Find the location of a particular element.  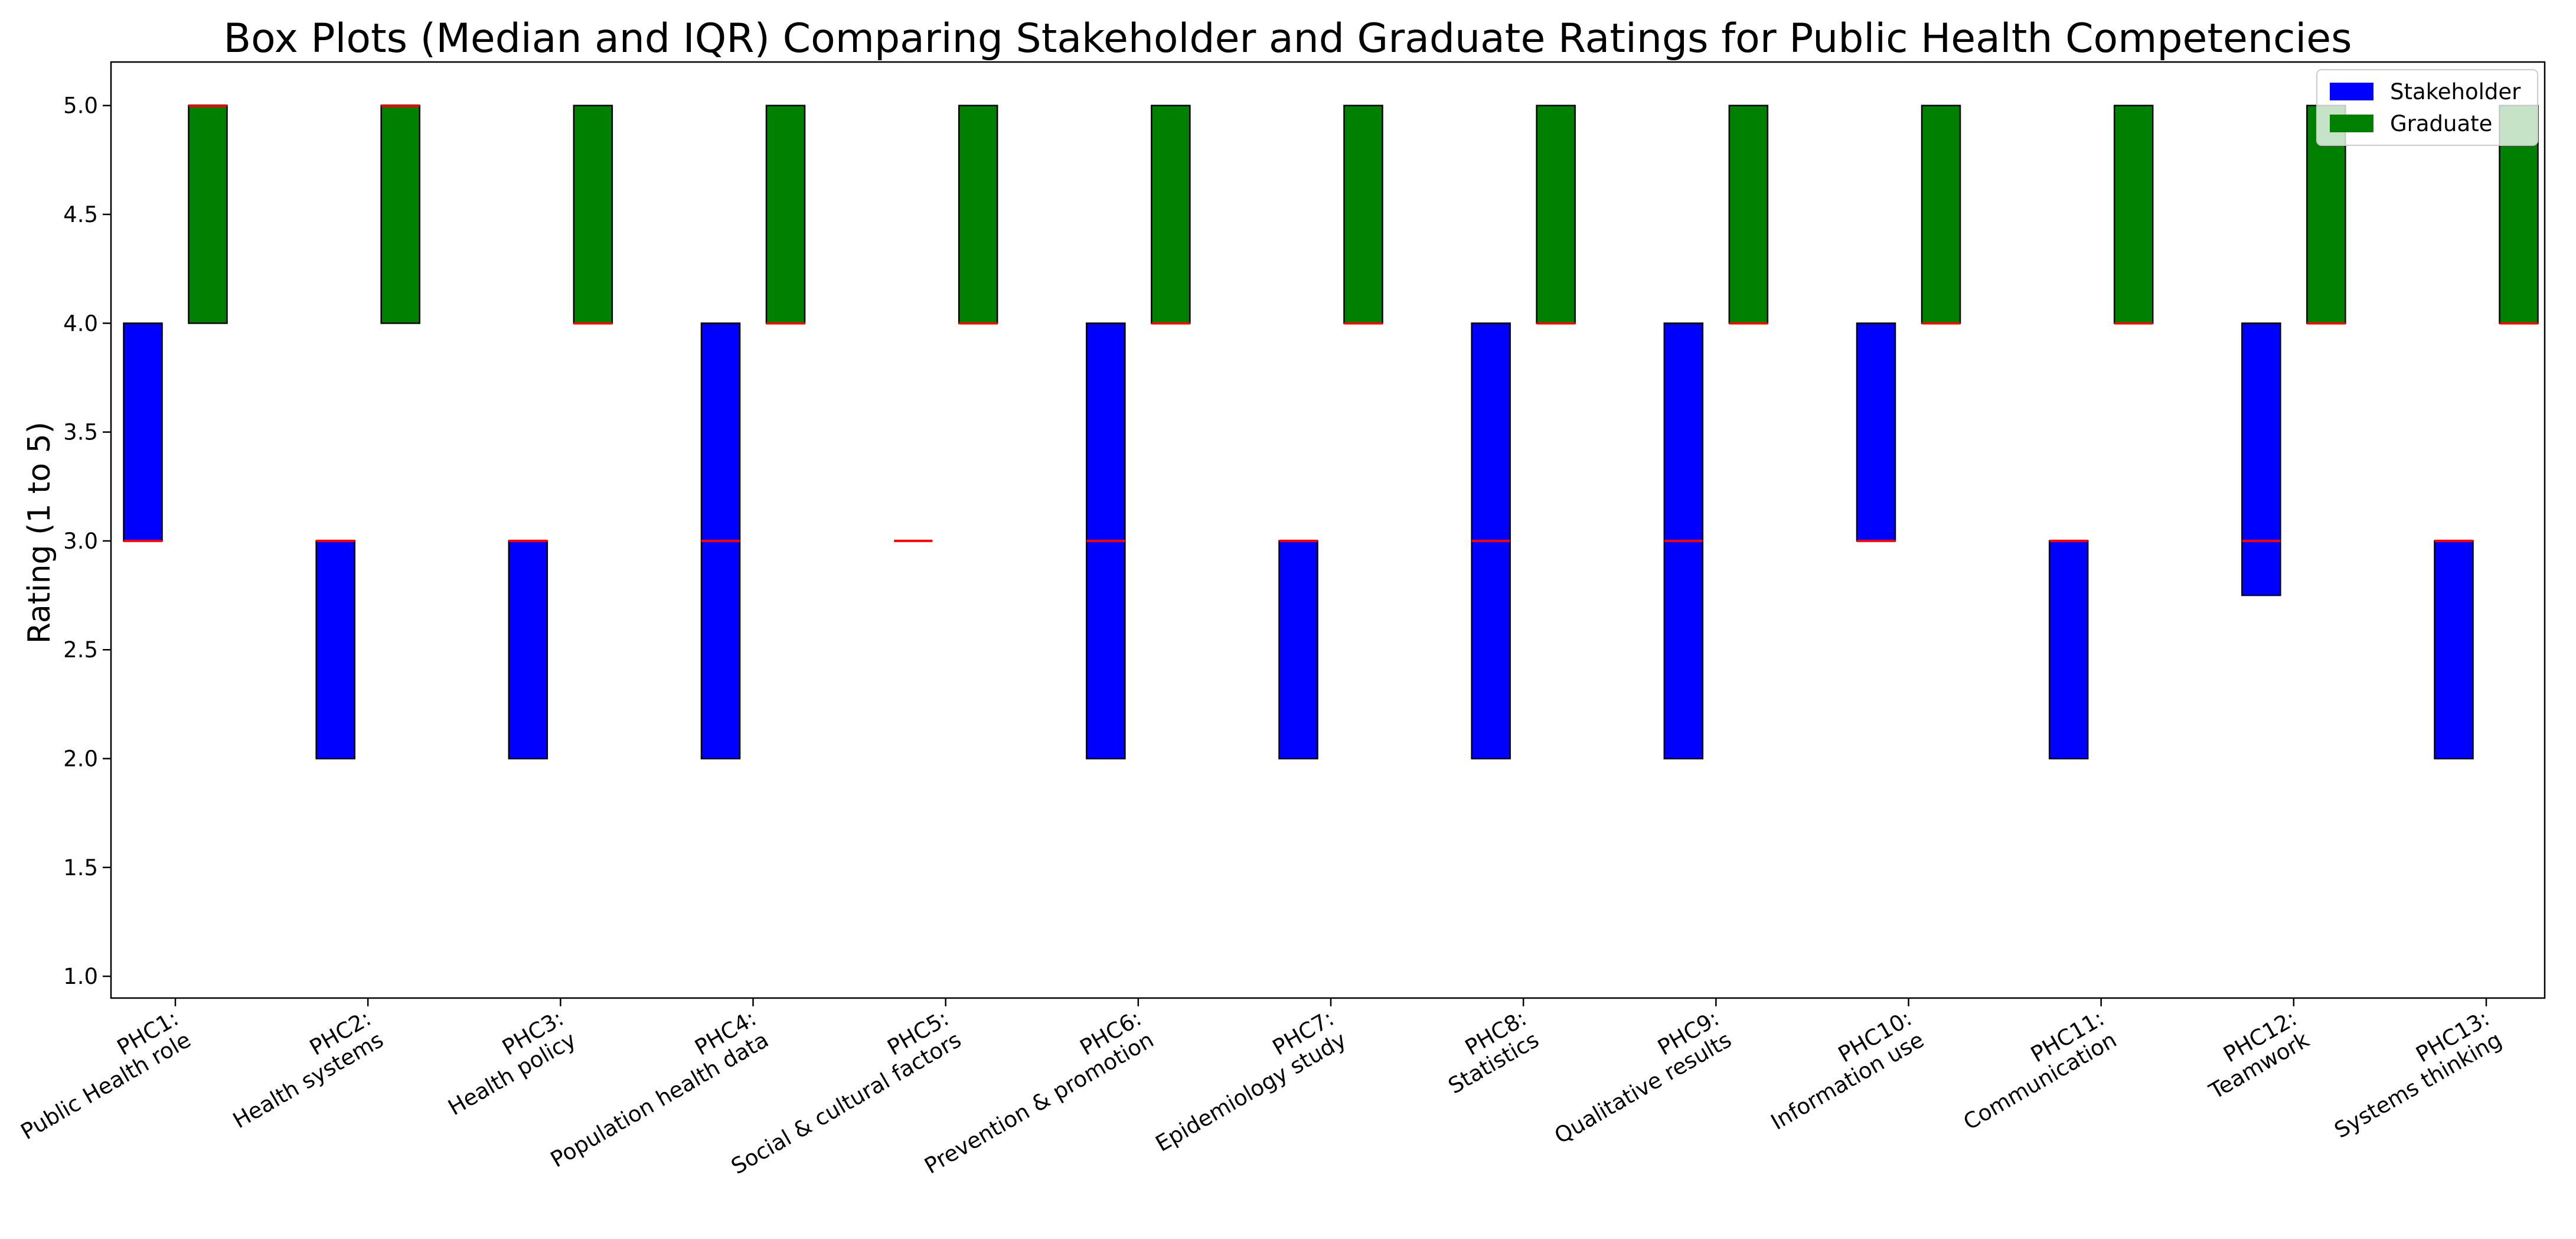

legend-label-stakeholder: Stakeholder is located at coordinates (2455, 92).